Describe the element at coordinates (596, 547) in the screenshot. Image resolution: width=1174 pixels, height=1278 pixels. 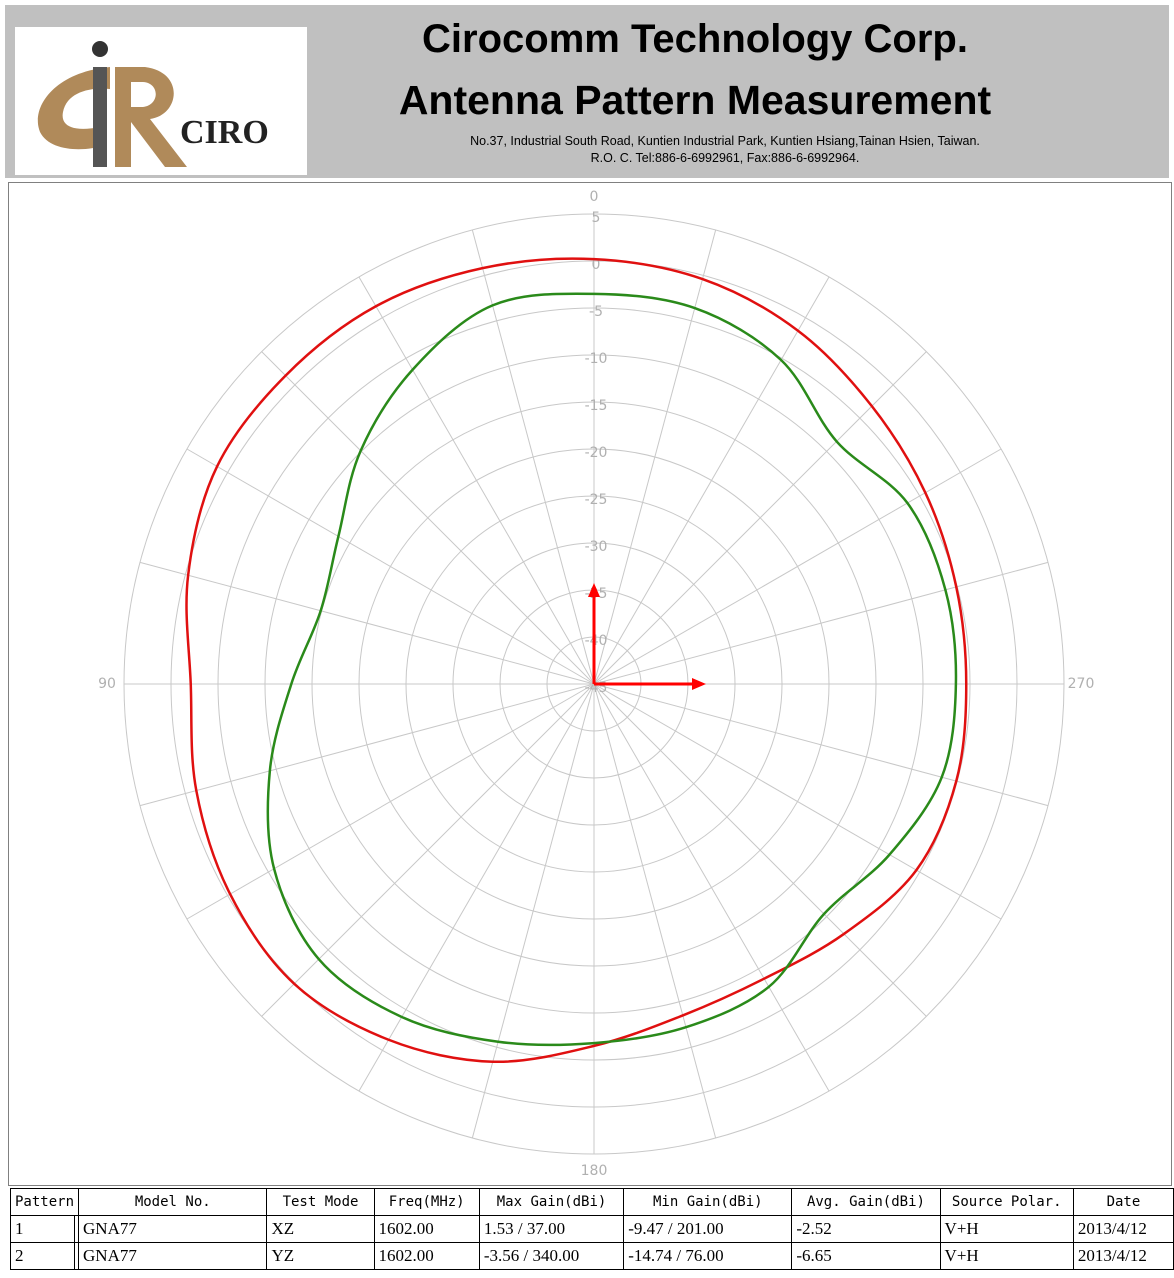
I see `r-tick-label: -30` at that location.